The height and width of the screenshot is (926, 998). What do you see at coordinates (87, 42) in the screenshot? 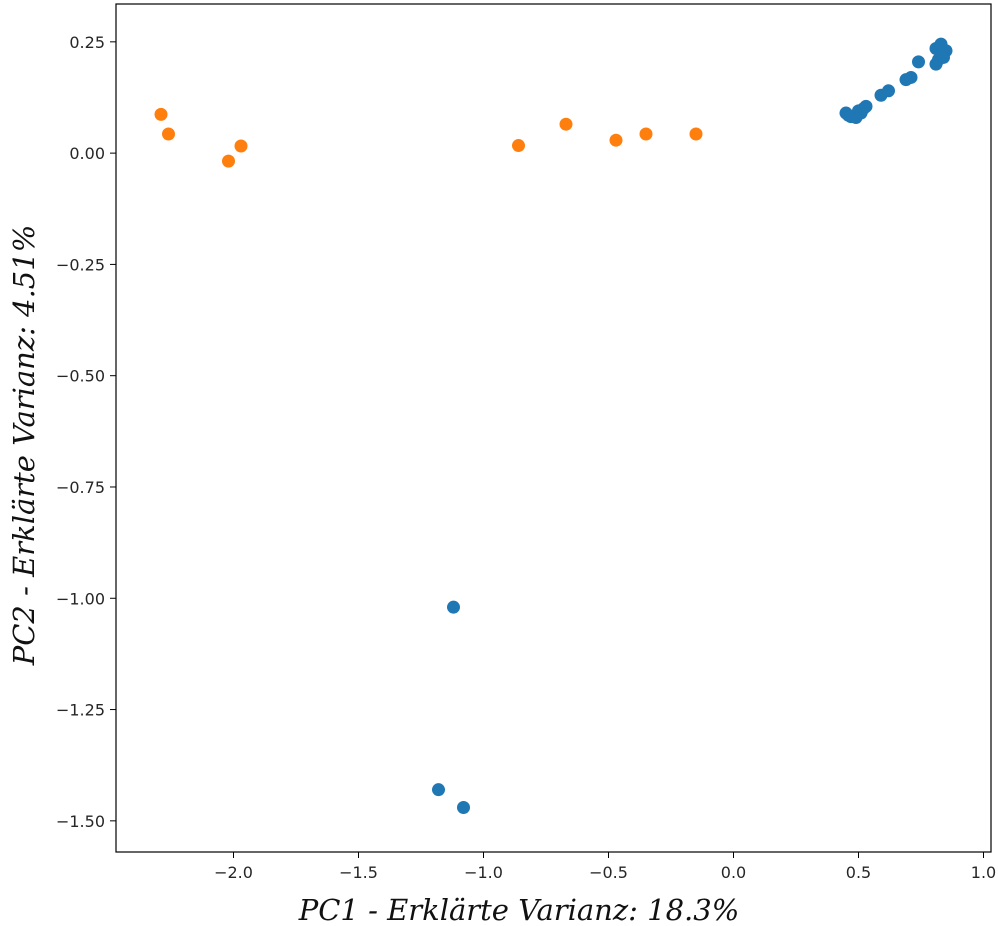
I see `y-tick-label: 0.25` at bounding box center [87, 42].